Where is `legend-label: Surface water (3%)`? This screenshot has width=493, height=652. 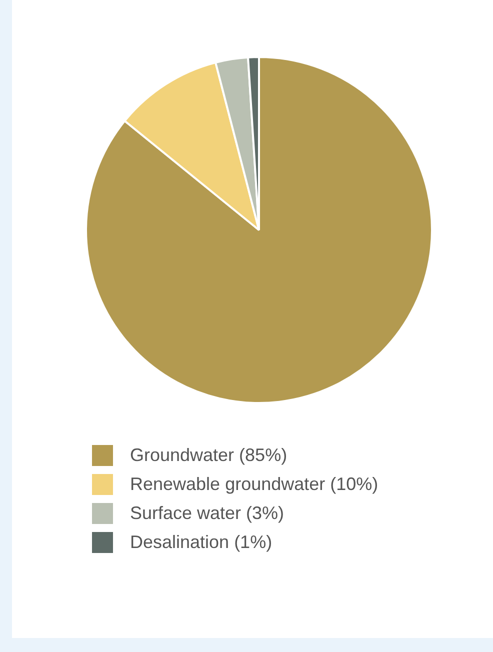 legend-label: Surface water (3%) is located at coordinates (207, 513).